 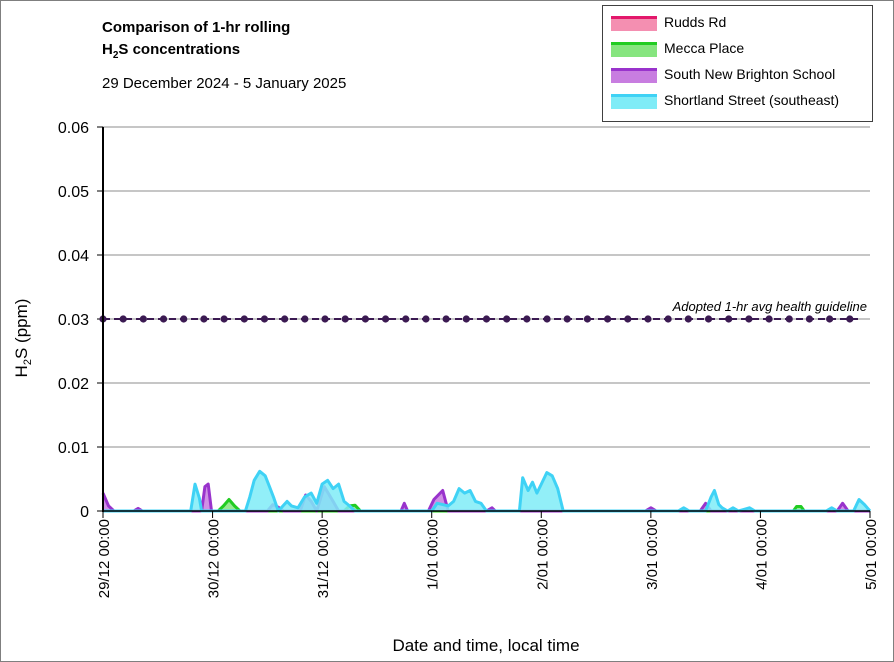 I want to click on title-rest: S concentrations, so click(x=179, y=49).